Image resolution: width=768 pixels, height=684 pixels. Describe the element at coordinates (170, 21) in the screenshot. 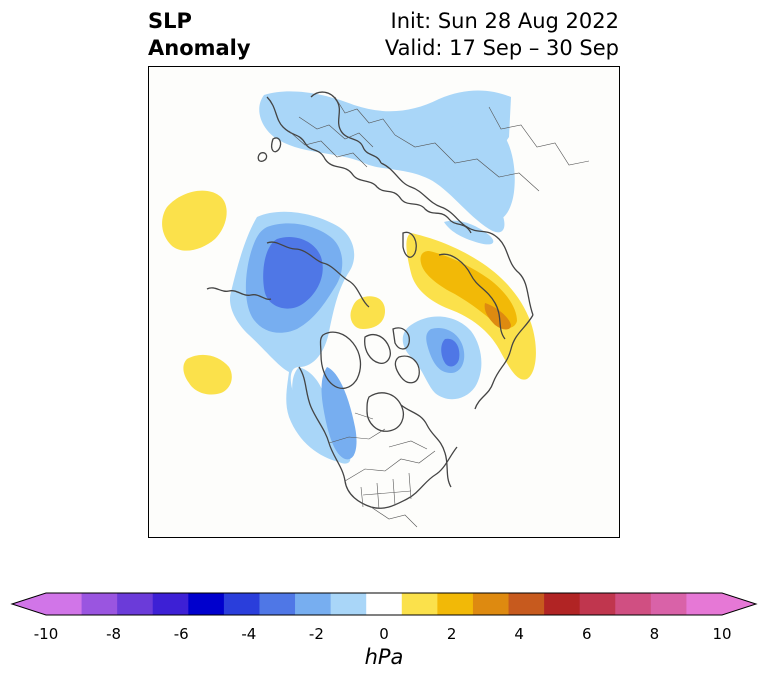

I see `title-variable: SLP` at that location.